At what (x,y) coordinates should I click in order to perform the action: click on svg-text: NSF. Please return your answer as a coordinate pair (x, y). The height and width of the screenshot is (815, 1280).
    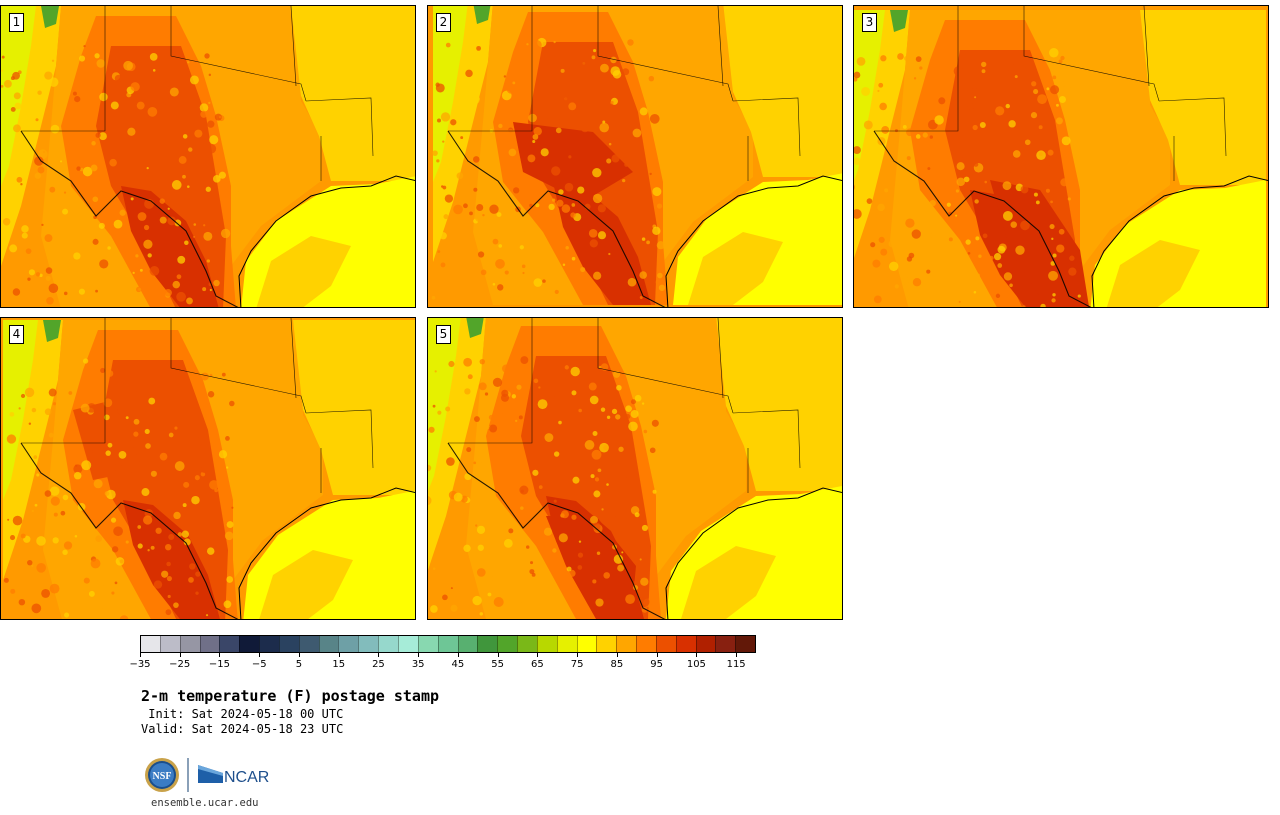
    Looking at the image, I should click on (162, 776).